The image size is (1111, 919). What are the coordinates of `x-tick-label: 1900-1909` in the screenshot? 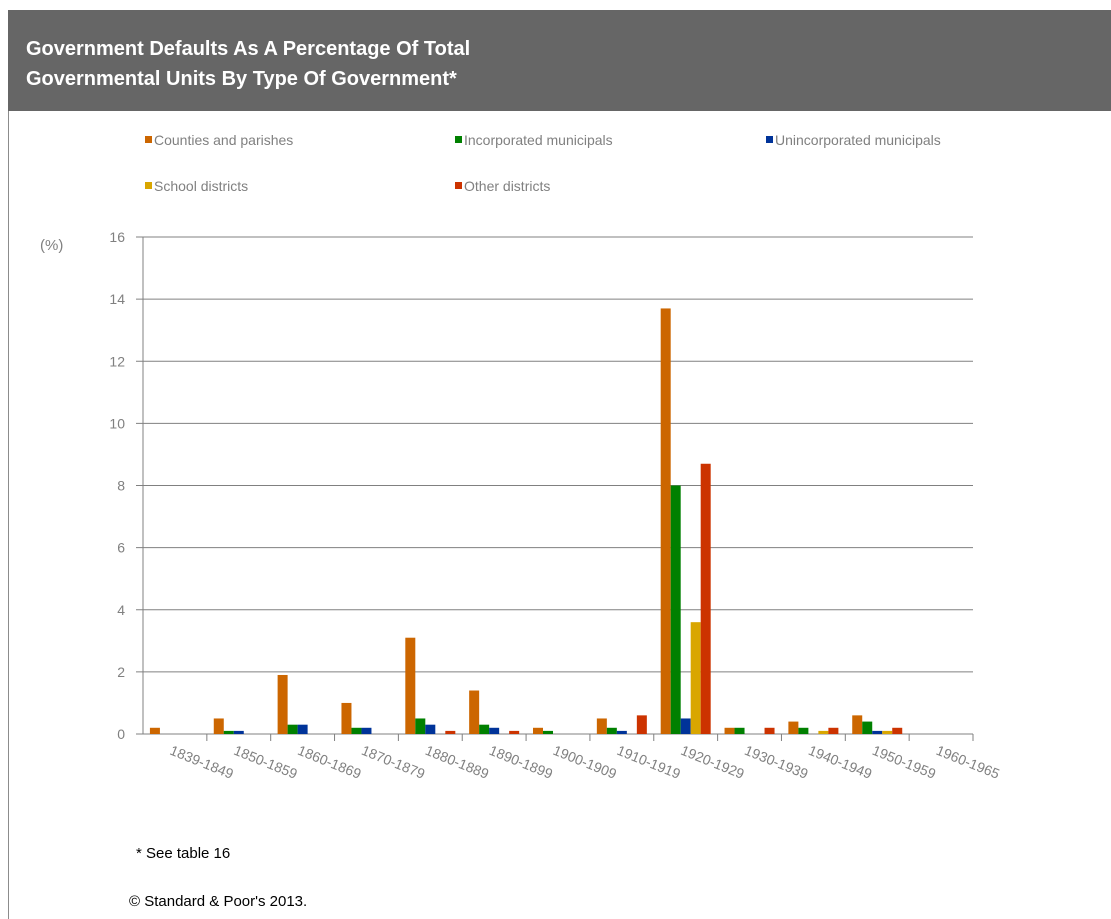 It's located at (585, 762).